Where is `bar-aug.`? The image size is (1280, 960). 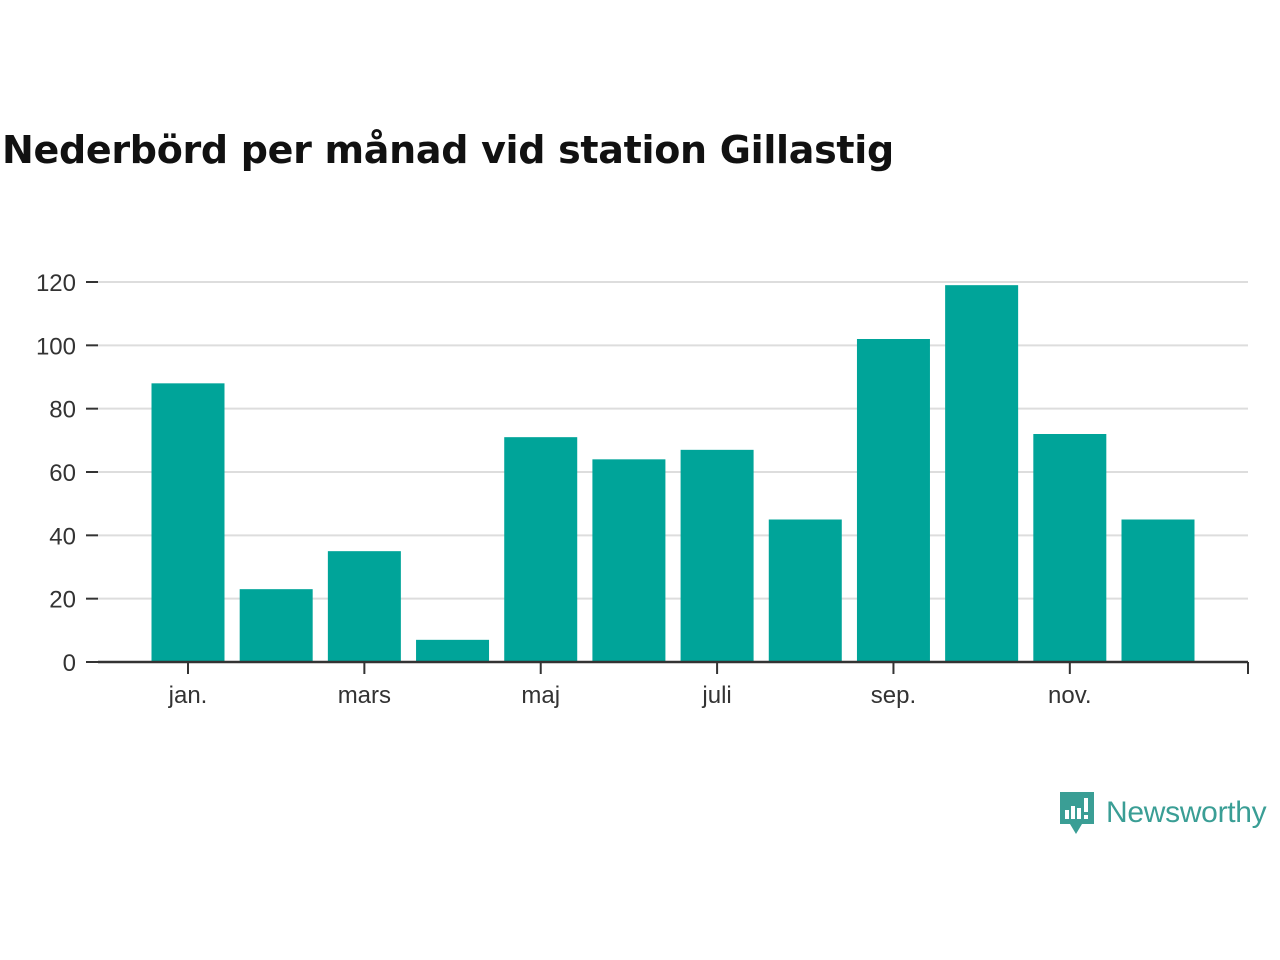 bar-aug. is located at coordinates (805, 590).